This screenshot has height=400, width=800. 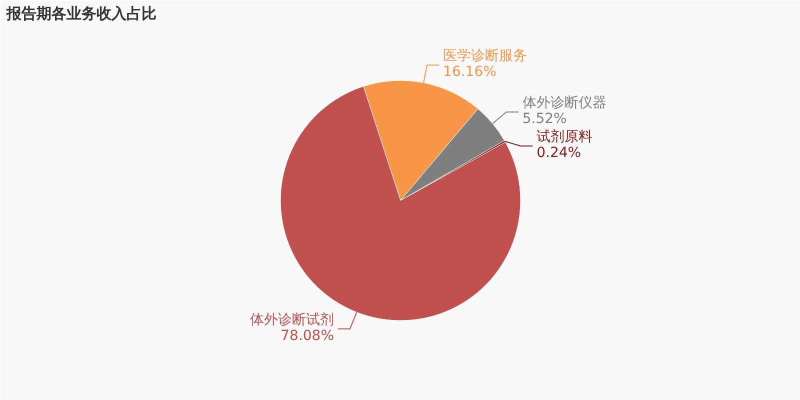 What do you see at coordinates (544, 119) in the screenshot?
I see `data-label: 5.52%` at bounding box center [544, 119].